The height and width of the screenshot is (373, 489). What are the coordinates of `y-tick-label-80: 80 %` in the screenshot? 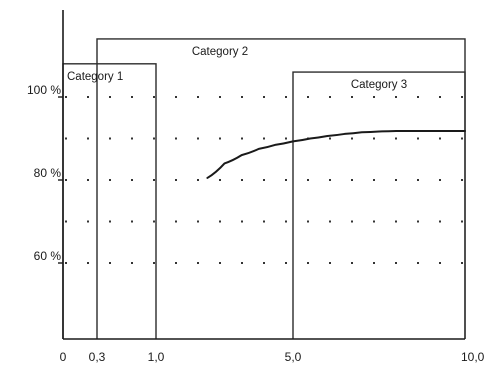 It's located at (48, 173).